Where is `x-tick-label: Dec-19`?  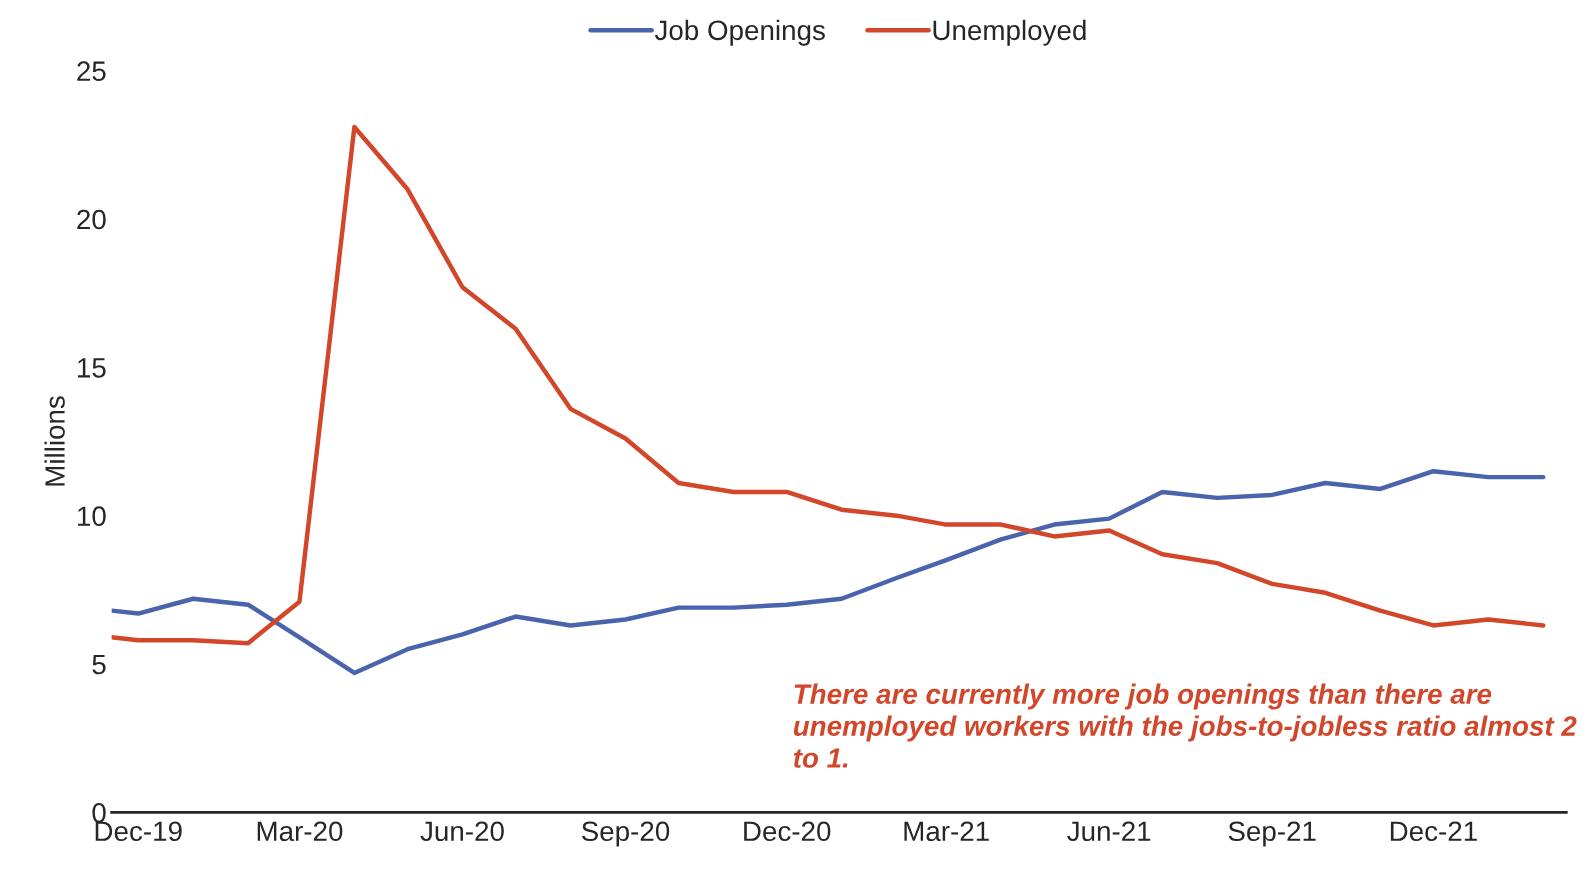 x-tick-label: Dec-19 is located at coordinates (138, 831).